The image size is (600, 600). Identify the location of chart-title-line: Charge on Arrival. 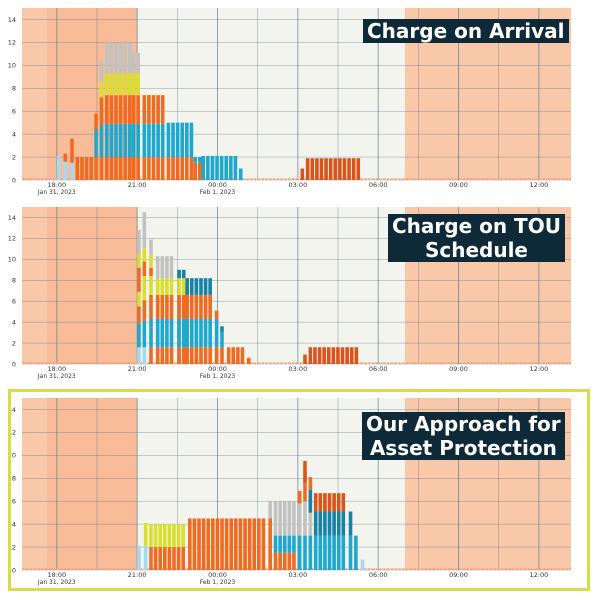
(466, 31).